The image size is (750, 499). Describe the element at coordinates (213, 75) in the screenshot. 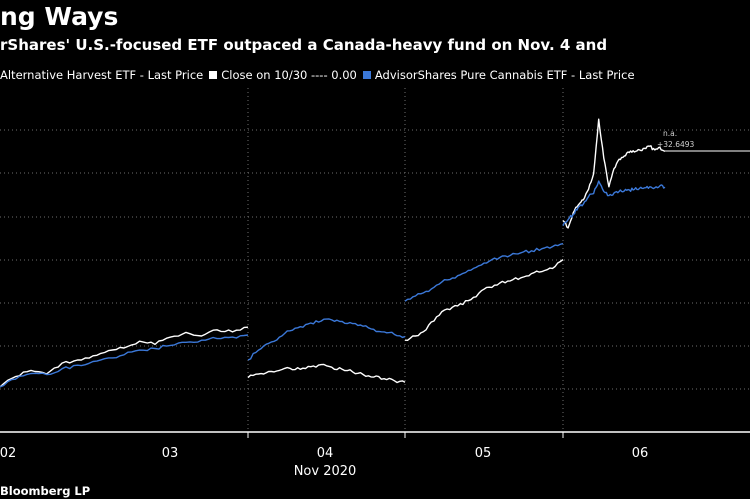

I see `legend-swatch-close` at that location.